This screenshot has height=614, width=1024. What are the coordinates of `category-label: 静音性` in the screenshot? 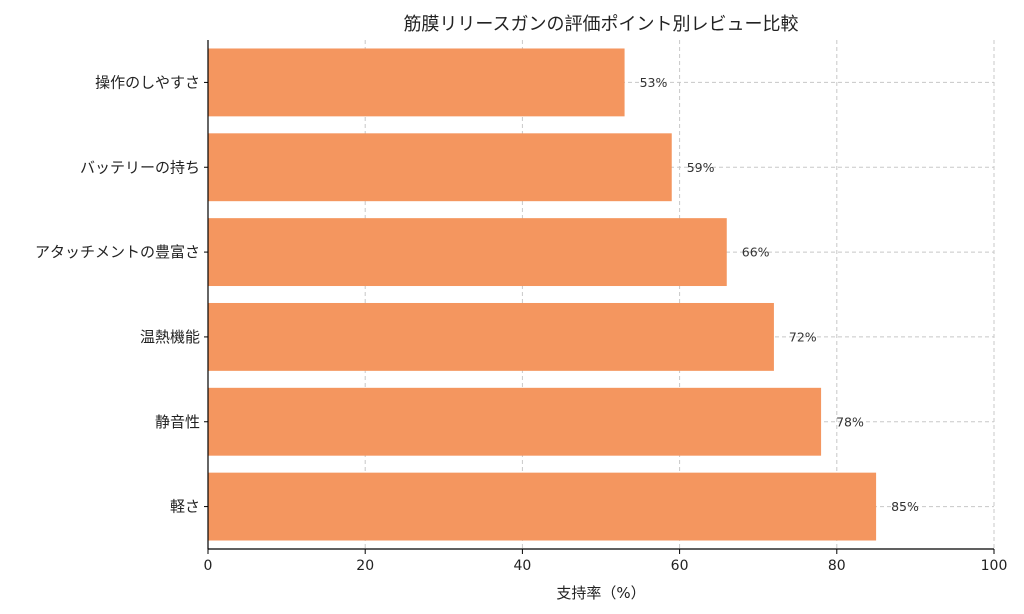 It's located at (177, 422).